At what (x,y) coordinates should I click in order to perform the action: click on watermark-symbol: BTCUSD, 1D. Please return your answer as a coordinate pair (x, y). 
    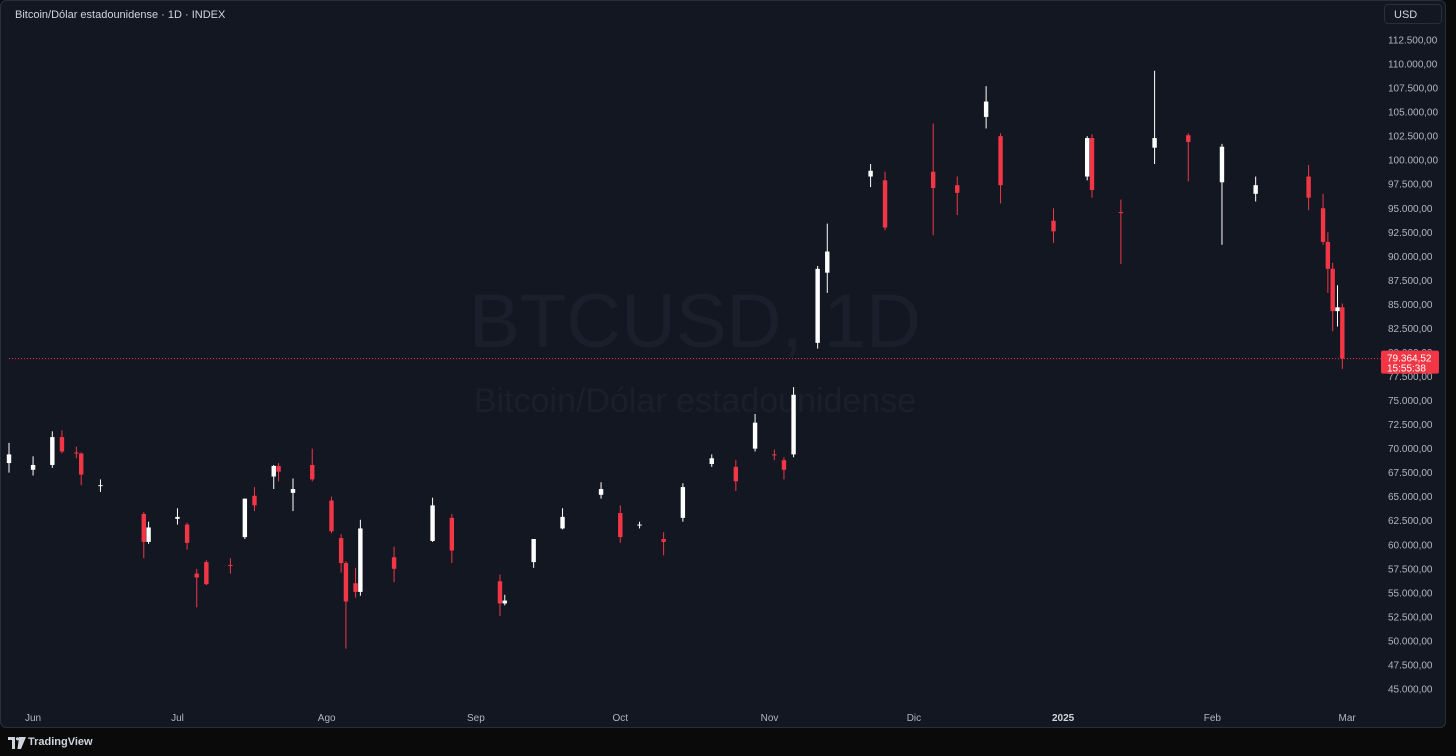
    Looking at the image, I should click on (695, 321).